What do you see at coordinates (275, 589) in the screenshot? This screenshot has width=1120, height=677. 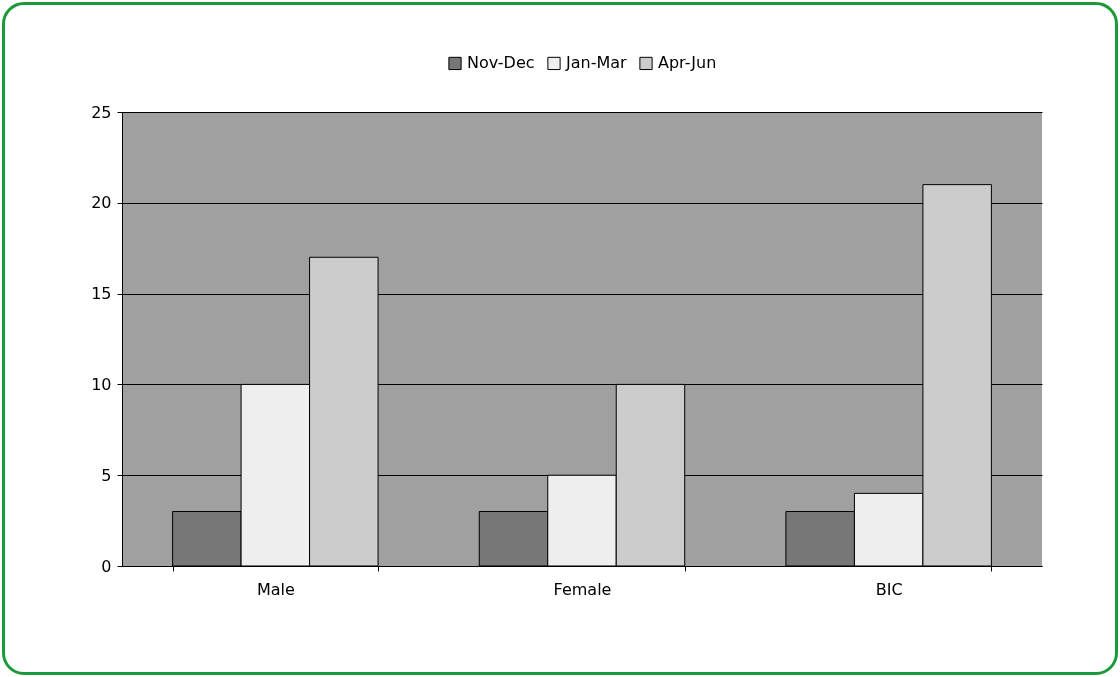 I see `x-tick-label: Male` at bounding box center [275, 589].